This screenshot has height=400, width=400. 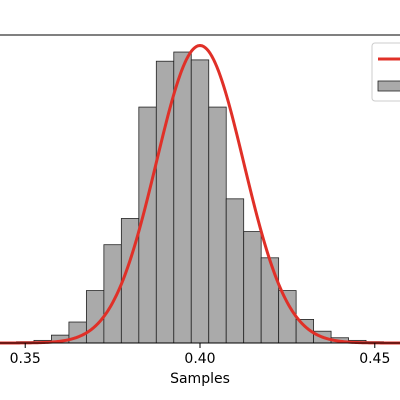 I want to click on x-tick-label: 0.45, so click(x=374, y=359).